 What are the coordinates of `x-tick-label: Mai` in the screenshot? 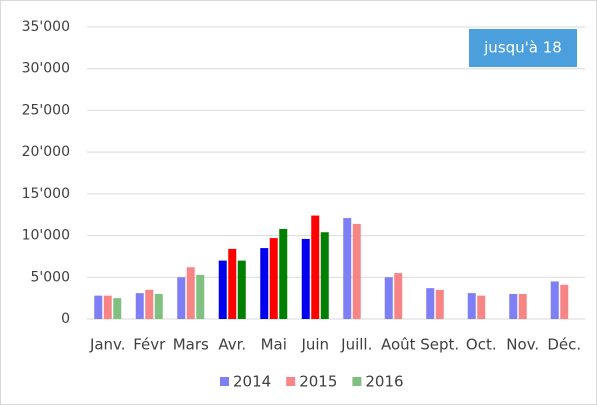 It's located at (274, 345).